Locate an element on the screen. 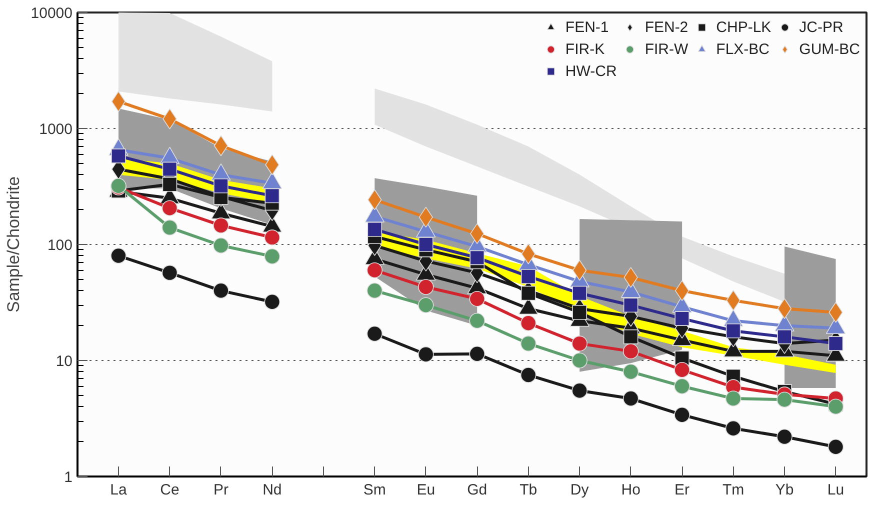 This screenshot has height=516, width=876. legend-label: HW-CR is located at coordinates (591, 71).